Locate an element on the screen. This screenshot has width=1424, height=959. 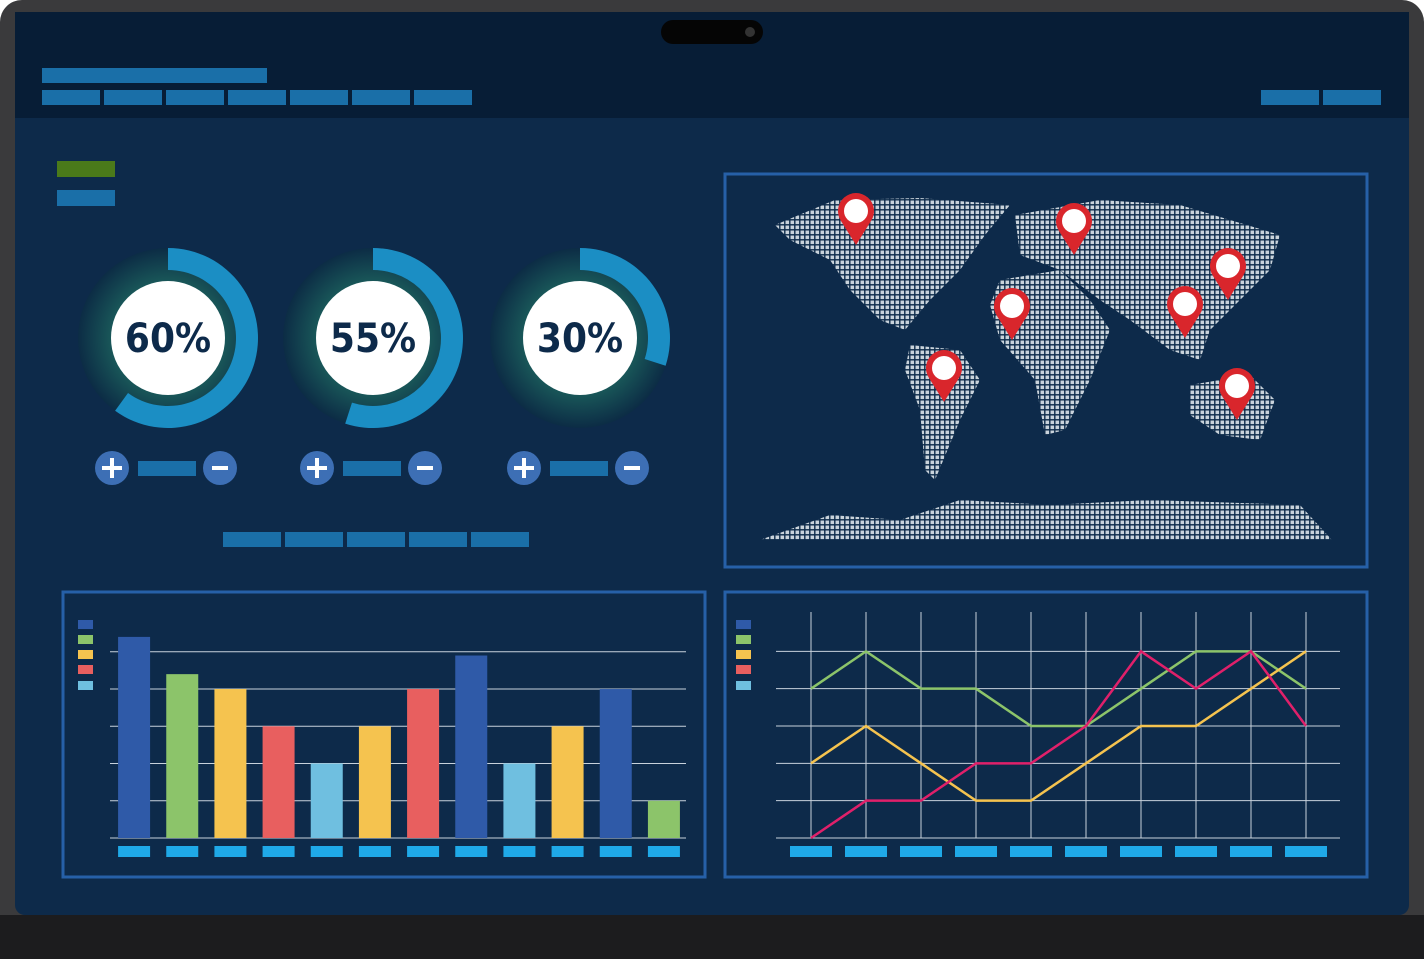
laptop-bezel is located at coordinates (712, 937).